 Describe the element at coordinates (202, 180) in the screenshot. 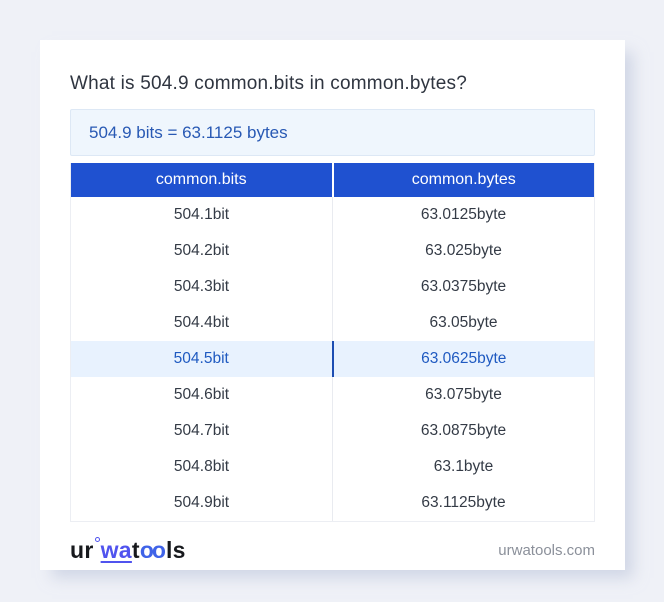

I see `table-header-bits: common.bits` at that location.